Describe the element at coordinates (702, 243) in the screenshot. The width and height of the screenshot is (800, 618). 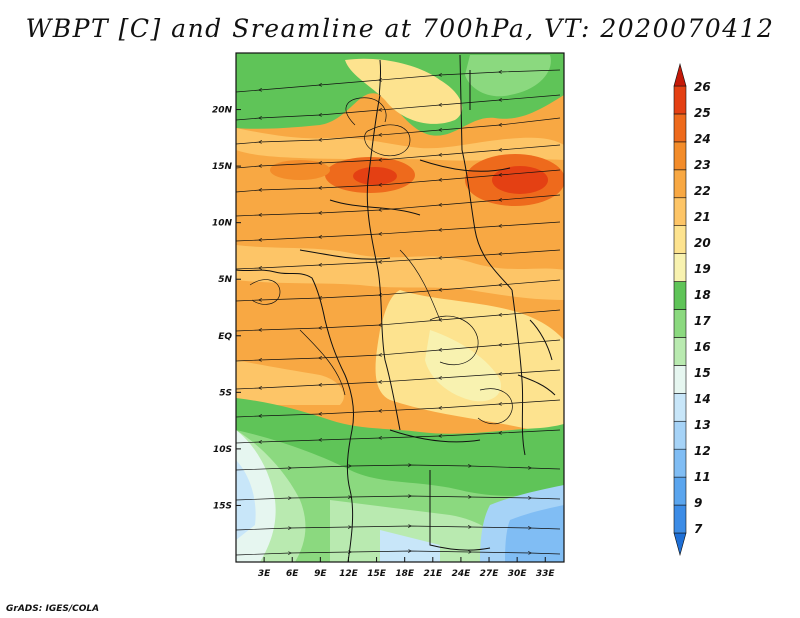
I see `colorbar-label: 20` at that location.